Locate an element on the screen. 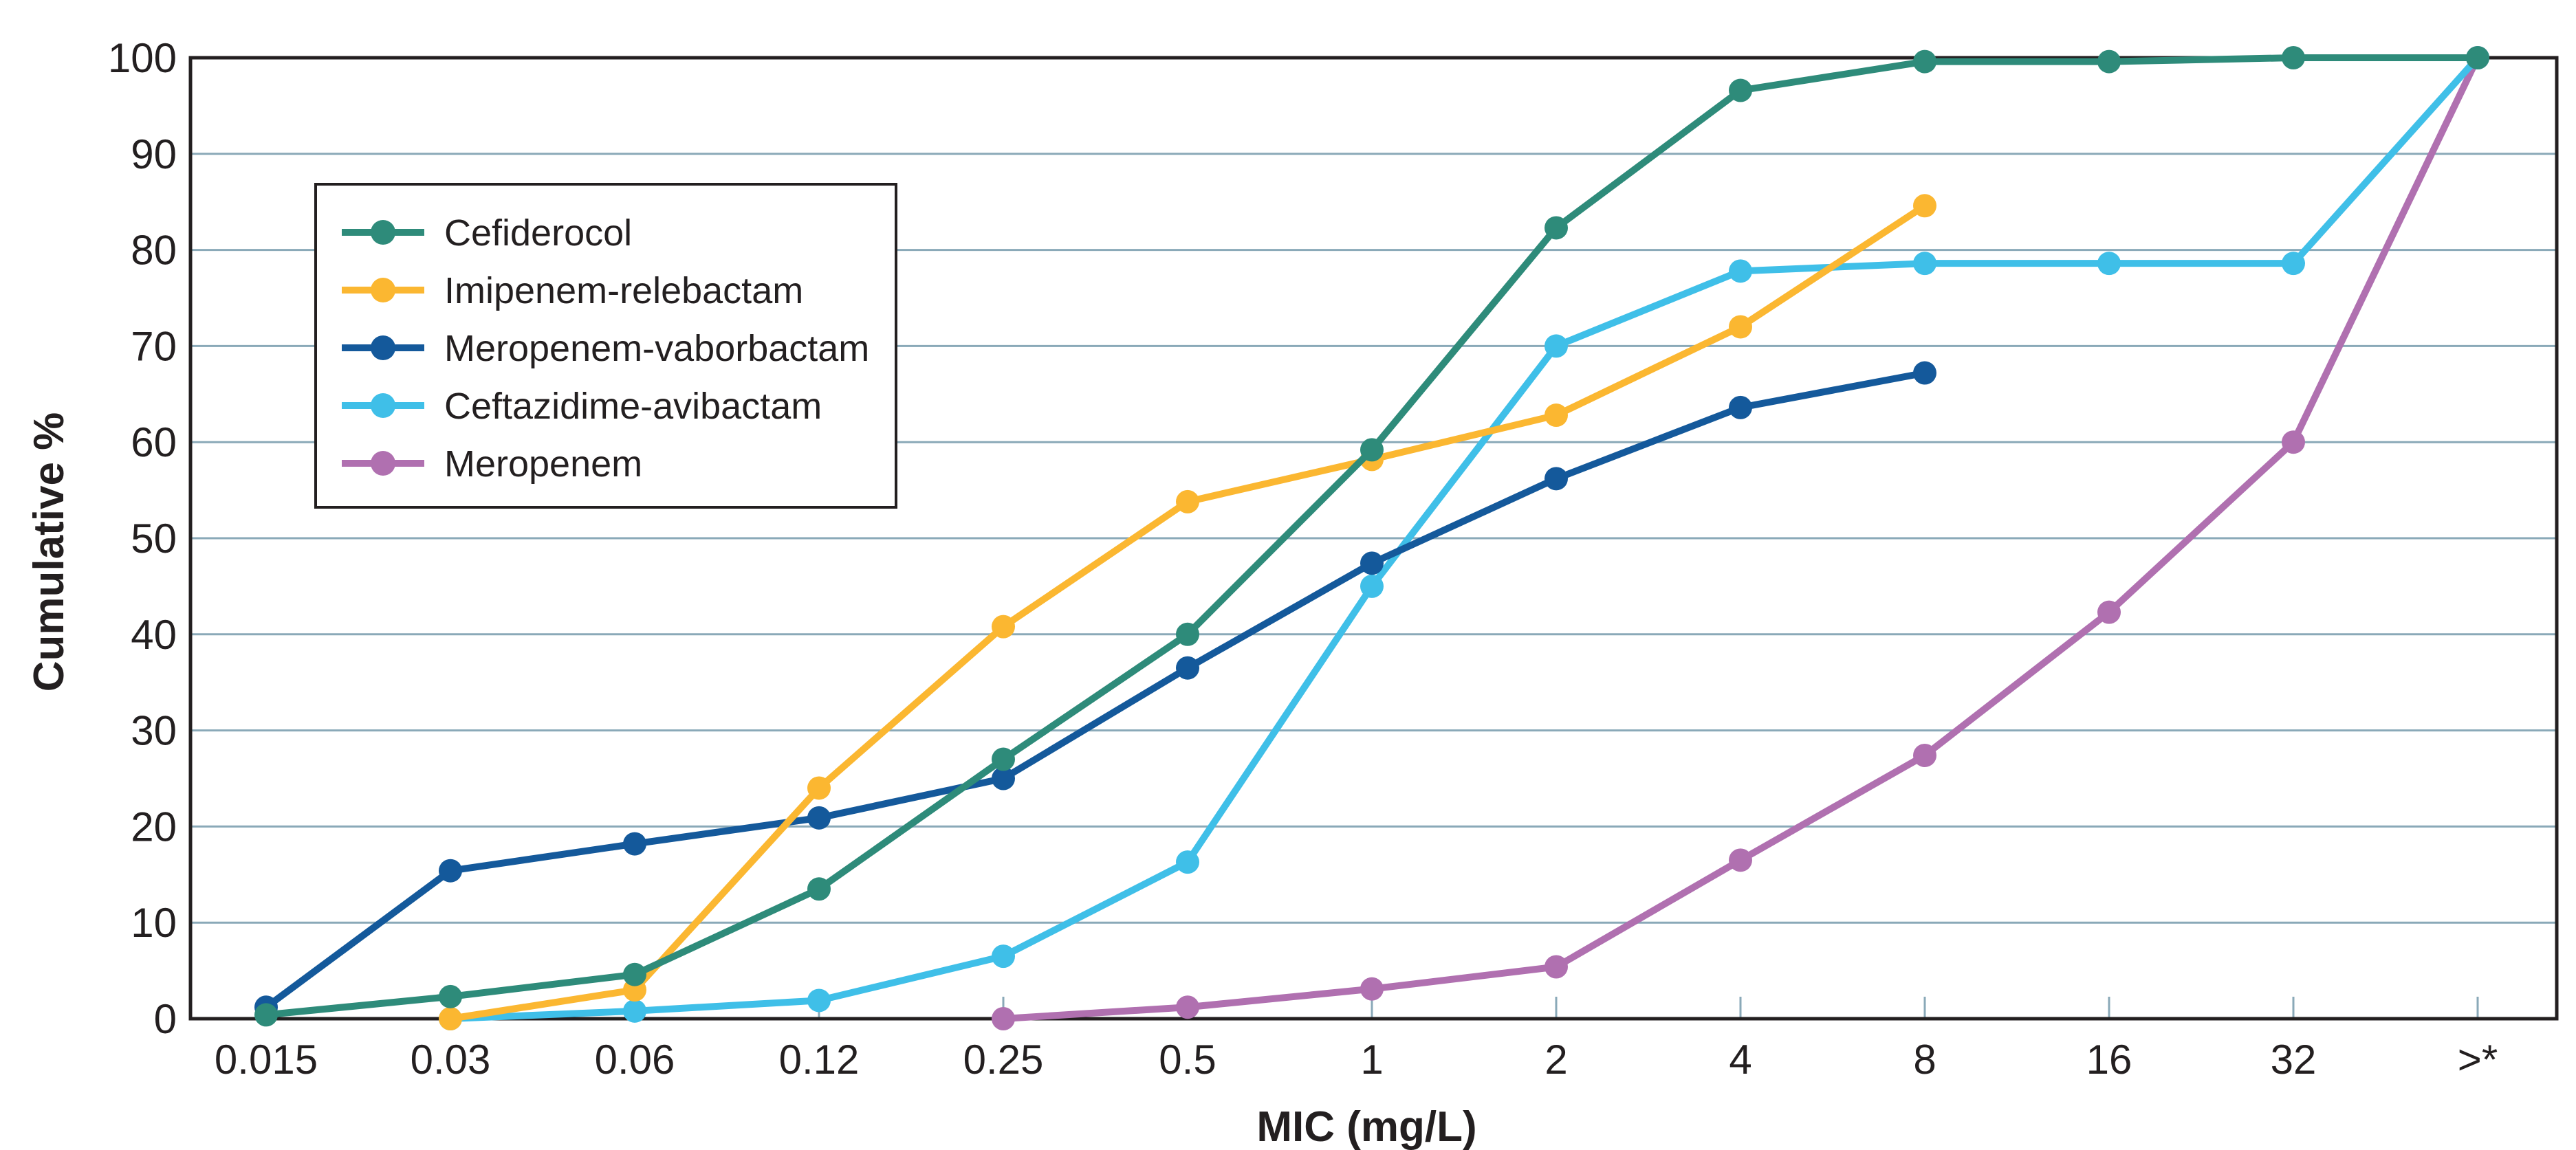 The image size is (2576, 1150). y-tick-label-0: 0 is located at coordinates (165, 1019).